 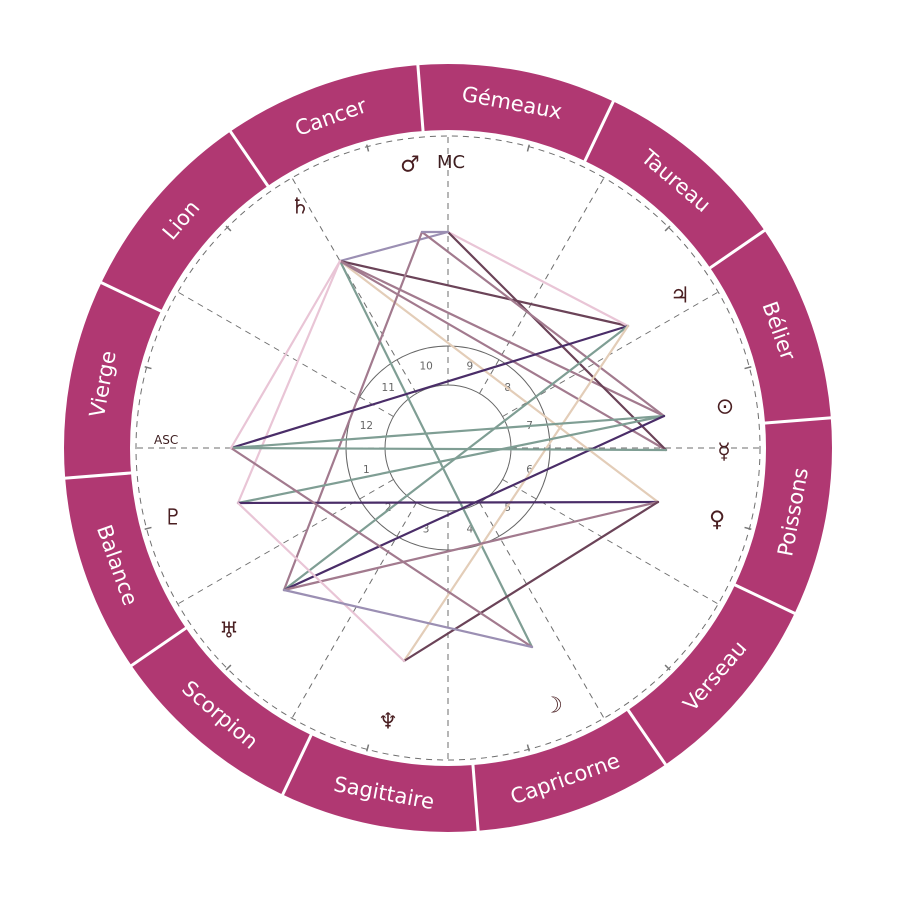 I want to click on mc-label: MC, so click(x=451, y=162).